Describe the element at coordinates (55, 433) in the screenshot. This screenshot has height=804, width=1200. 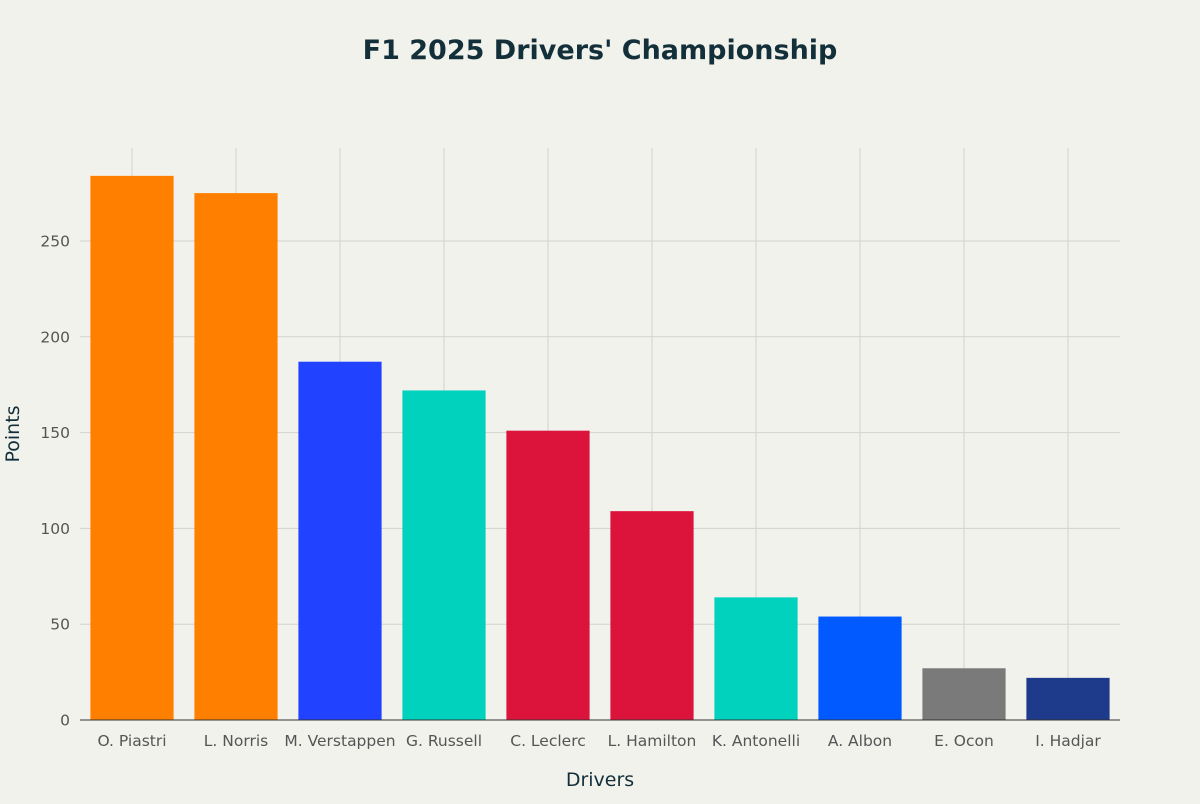
I see `y-tick-label: 150` at that location.